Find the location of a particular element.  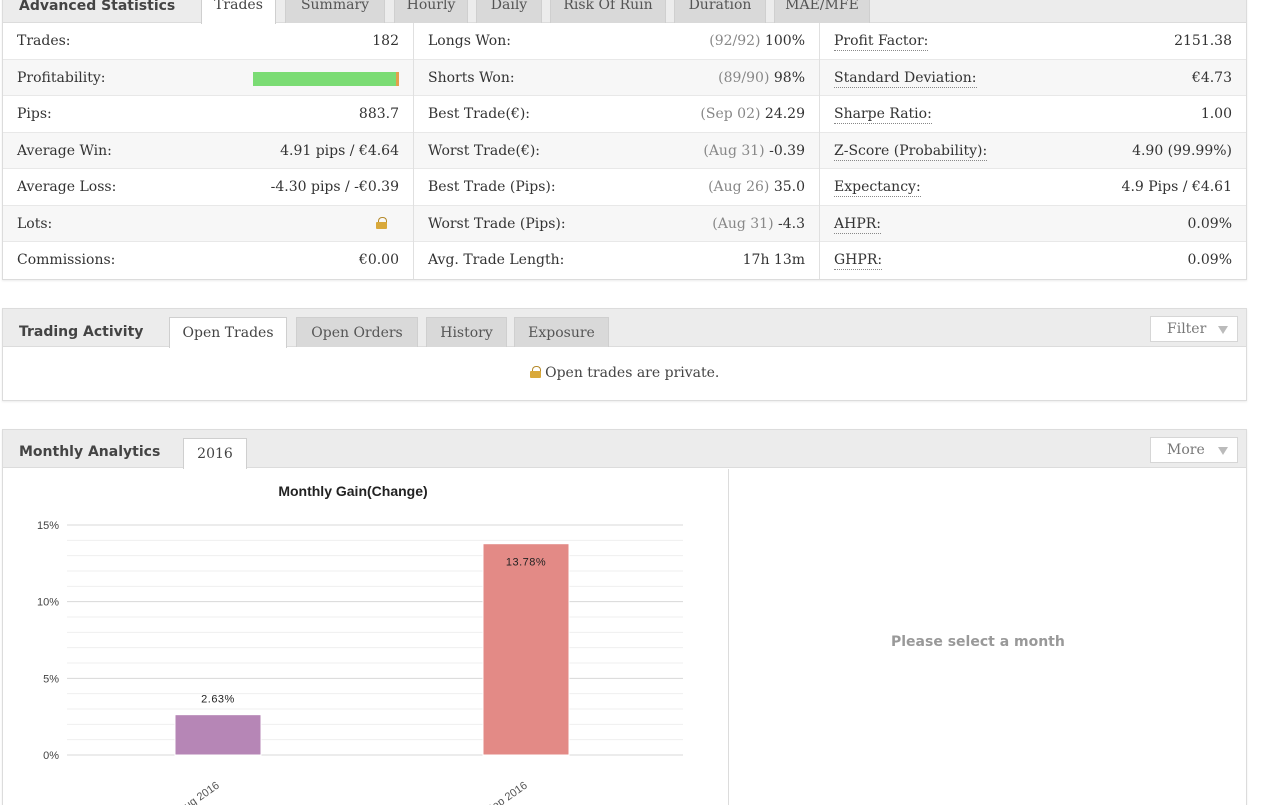

stat-row-expectancy: Expectancy: 4.9 Pips / €4.61 is located at coordinates (1033, 187).